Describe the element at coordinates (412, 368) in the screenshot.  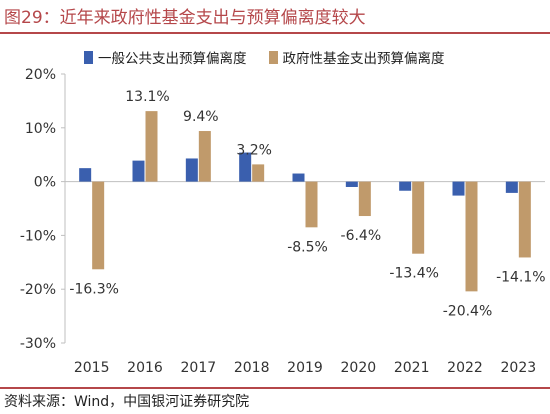
I see `x-tick-label: 2021` at that location.